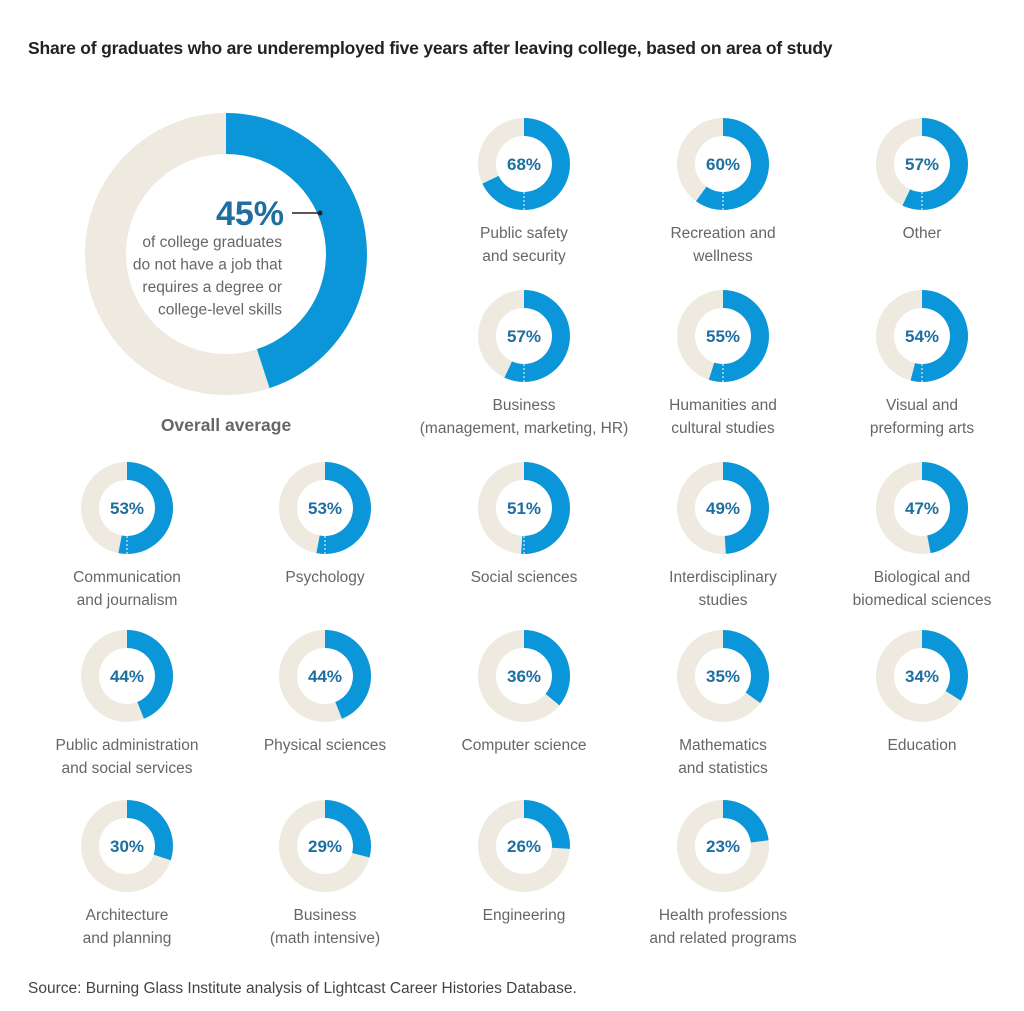  I want to click on category-label: cultural studies, so click(723, 428).